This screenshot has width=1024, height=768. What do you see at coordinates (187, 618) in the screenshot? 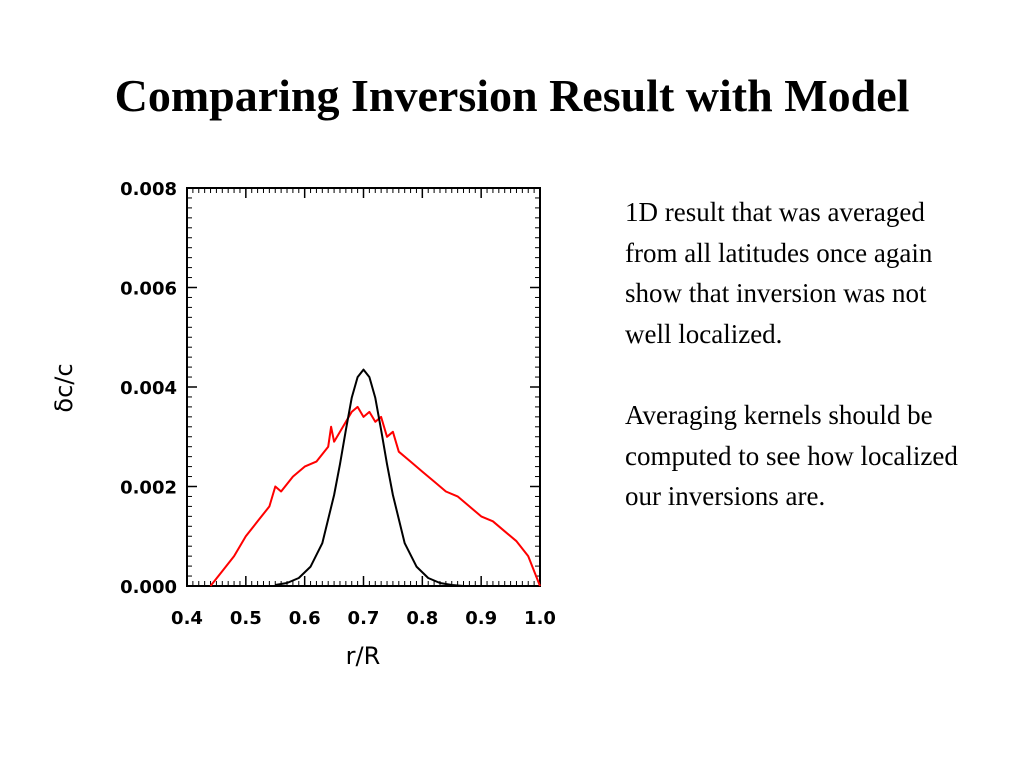
I see `x-tick-label: 0.4` at bounding box center [187, 618].